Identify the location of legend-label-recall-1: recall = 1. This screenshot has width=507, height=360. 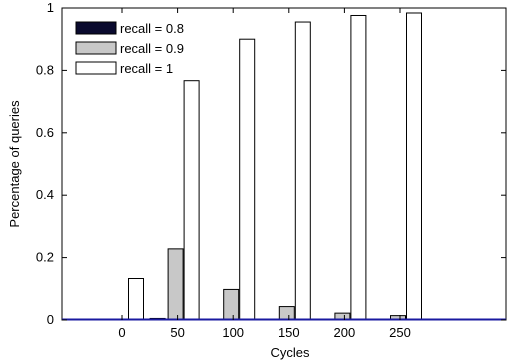
(146, 68).